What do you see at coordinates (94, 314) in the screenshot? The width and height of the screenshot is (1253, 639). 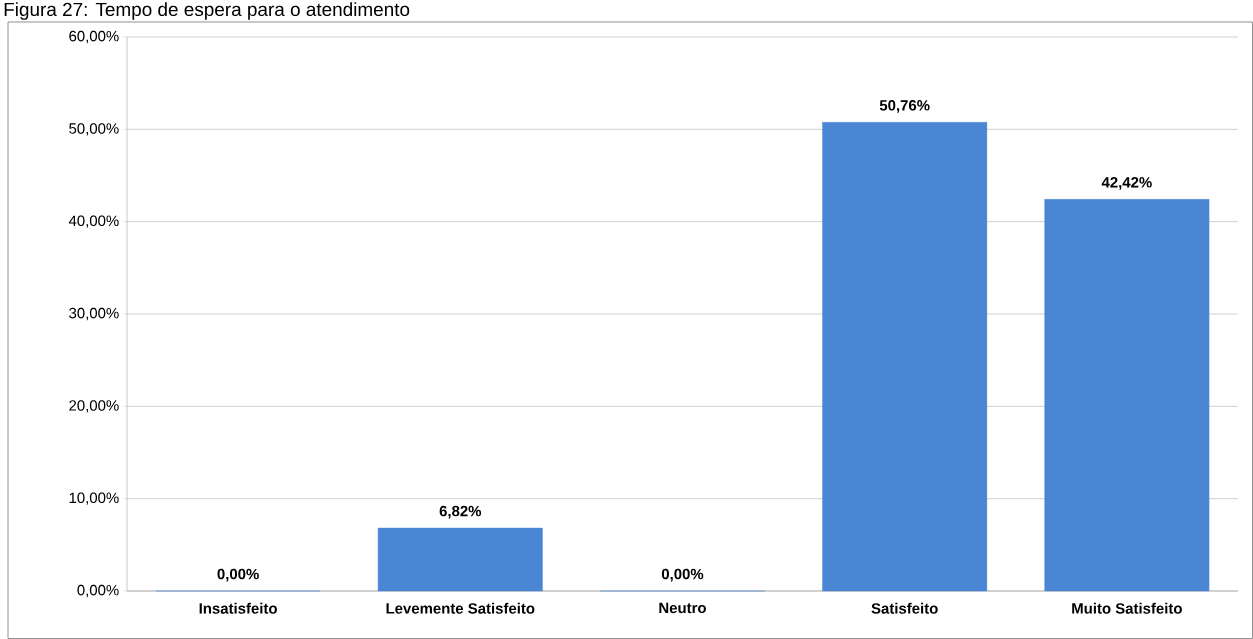 I see `y-tick-label: 30,00%` at bounding box center [94, 314].